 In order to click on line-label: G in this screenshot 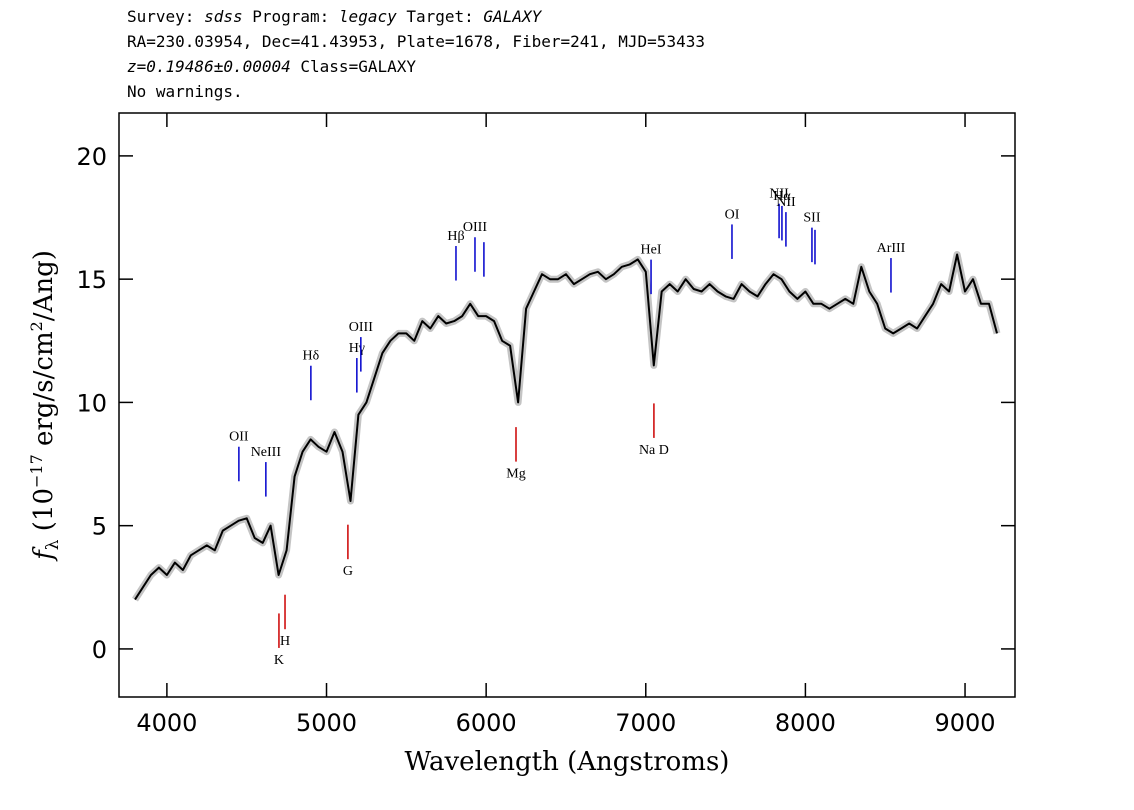, I will do `click(348, 571)`.